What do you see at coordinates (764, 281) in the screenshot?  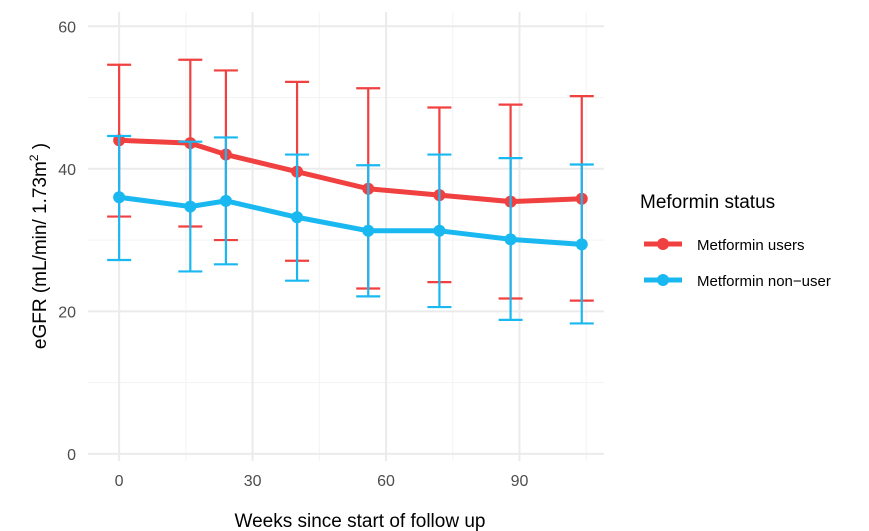 I see `legend-label: Metformin non−user` at bounding box center [764, 281].